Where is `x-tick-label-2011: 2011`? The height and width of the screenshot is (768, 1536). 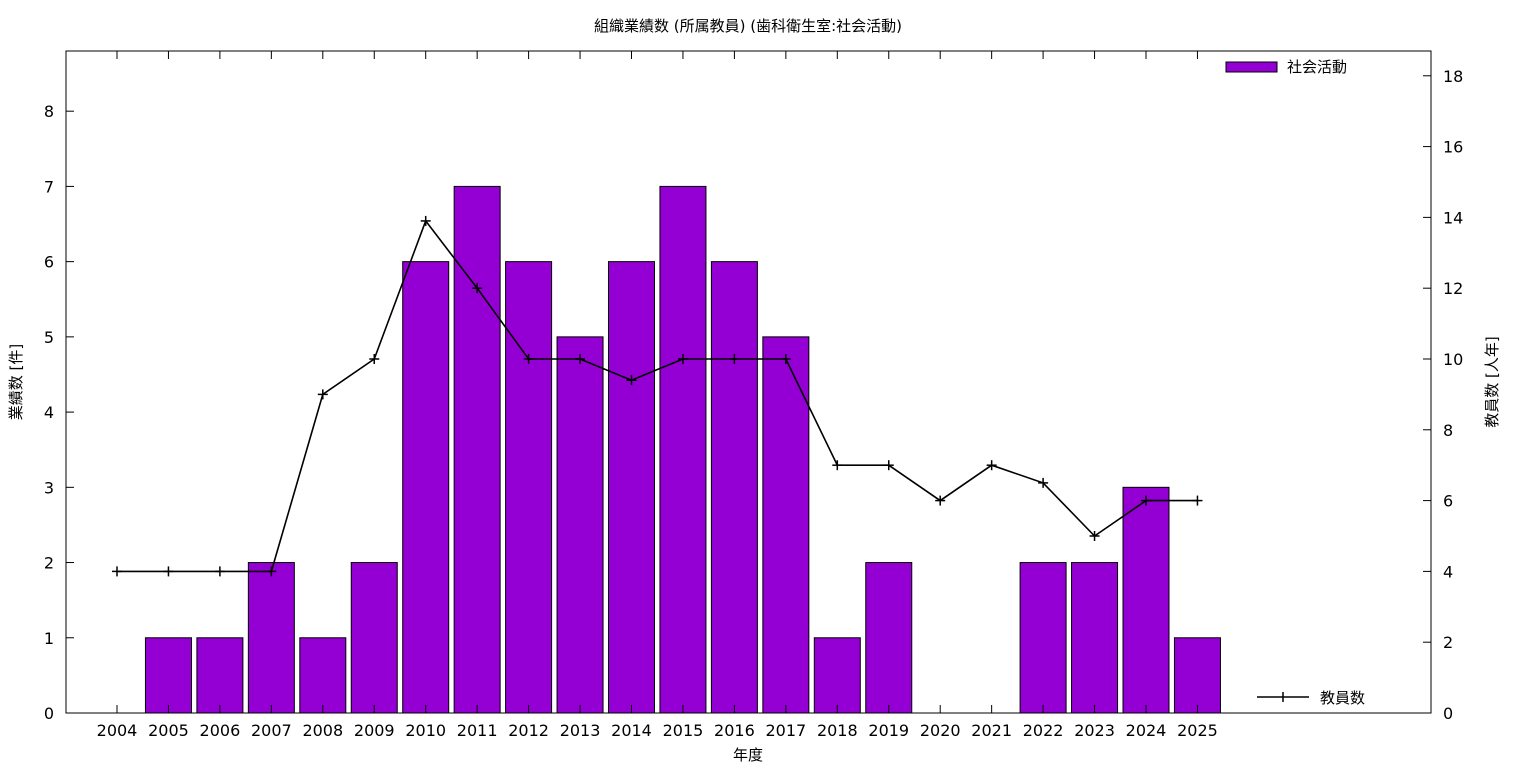
x-tick-label-2011: 2011 is located at coordinates (477, 730).